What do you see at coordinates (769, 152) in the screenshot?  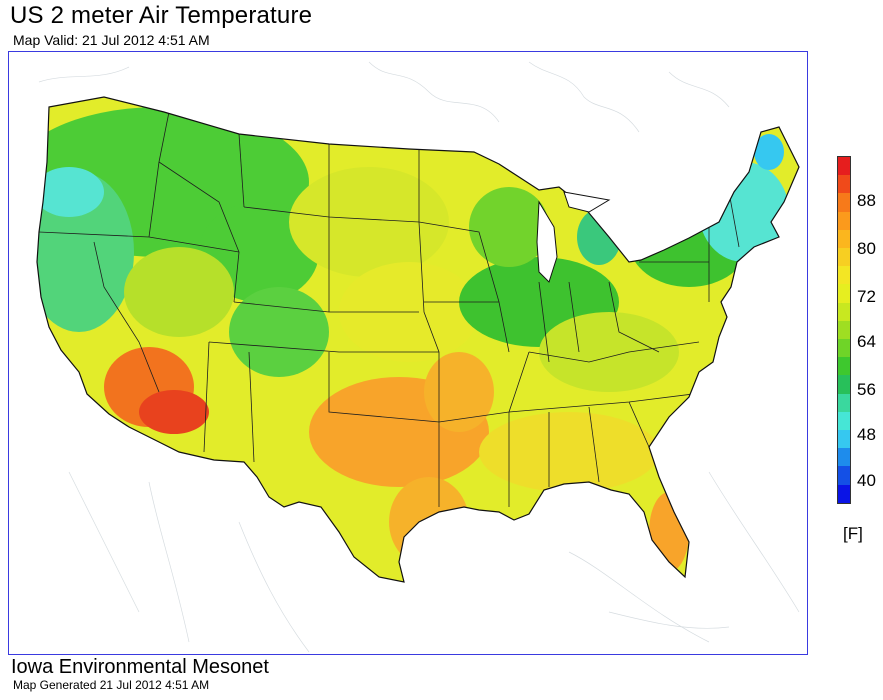 I see `temp-zone-maine` at bounding box center [769, 152].